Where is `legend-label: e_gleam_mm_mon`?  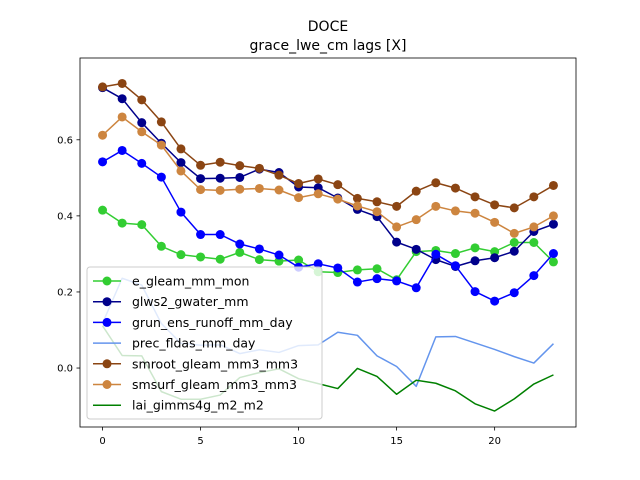 legend-label: e_gleam_mm_mon is located at coordinates (190, 281).